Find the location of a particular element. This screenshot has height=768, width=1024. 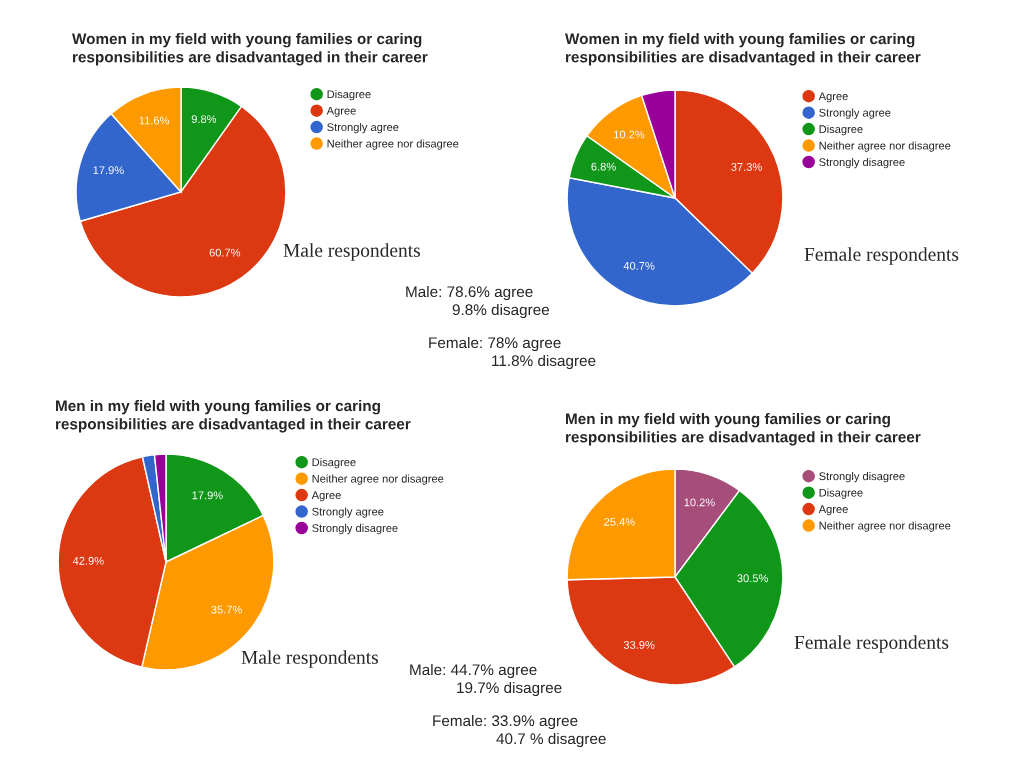

text: 40.7 % disagree is located at coordinates (551, 740).